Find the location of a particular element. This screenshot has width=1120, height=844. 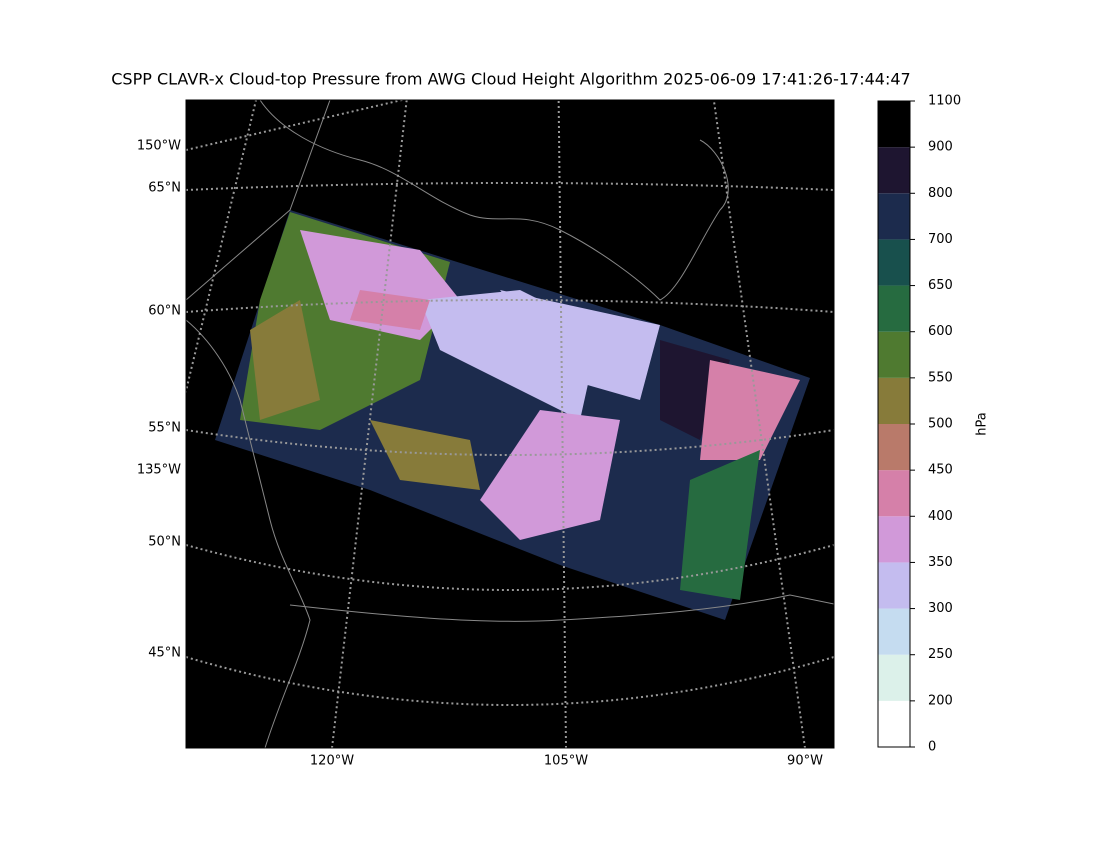

lat-label: 60°N is located at coordinates (164, 311).